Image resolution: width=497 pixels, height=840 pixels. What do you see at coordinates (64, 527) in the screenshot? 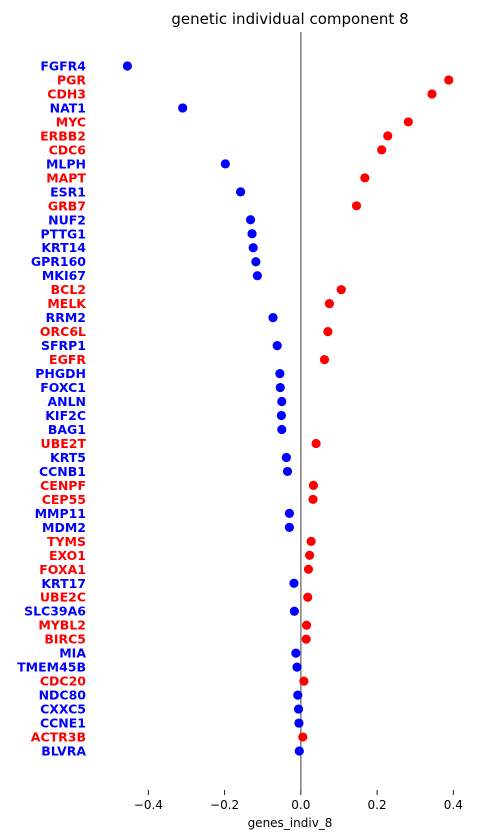
I see `y-tick-label-mdm2: MDM2` at bounding box center [64, 527].